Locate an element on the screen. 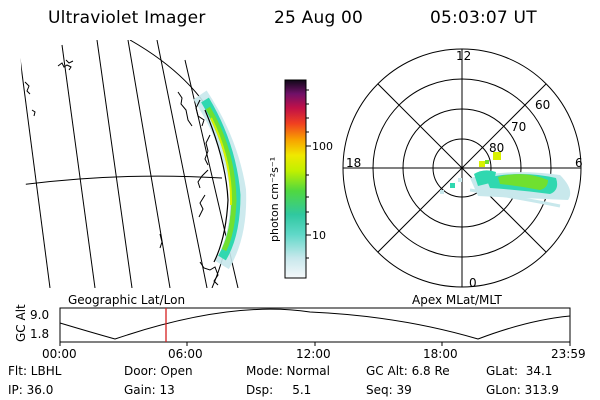 The width and height of the screenshot is (600, 400). time-tick-1200: 12:00 is located at coordinates (313, 354).